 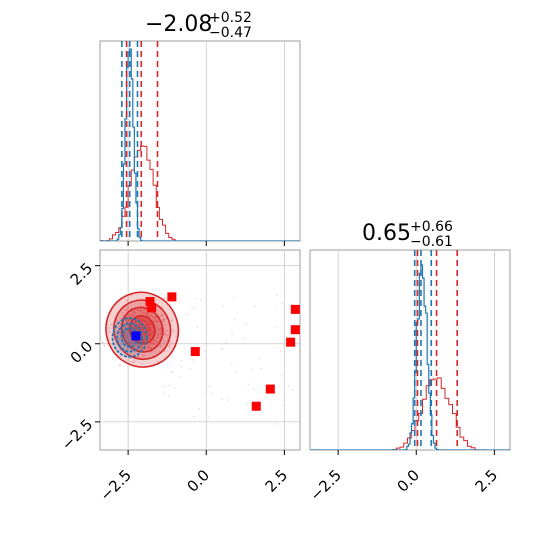 I want to click on hist-bottom-quantiles, so click(x=435, y=350).